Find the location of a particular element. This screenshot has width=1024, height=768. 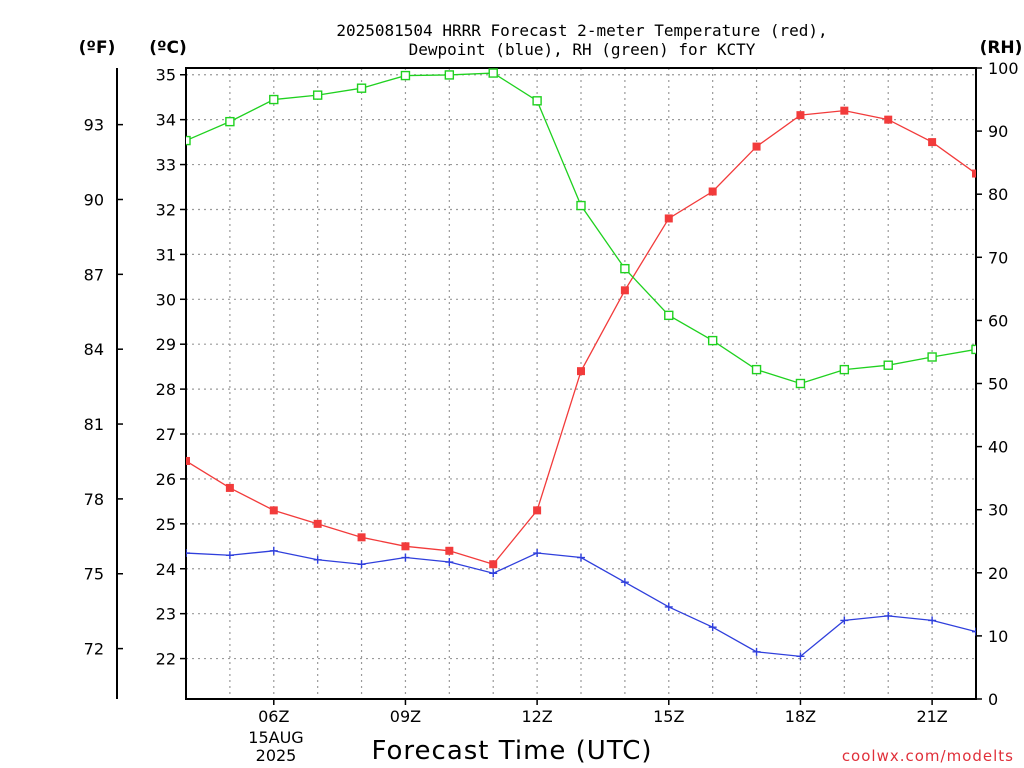

rh-tick-label: 40 is located at coordinates (998, 447).